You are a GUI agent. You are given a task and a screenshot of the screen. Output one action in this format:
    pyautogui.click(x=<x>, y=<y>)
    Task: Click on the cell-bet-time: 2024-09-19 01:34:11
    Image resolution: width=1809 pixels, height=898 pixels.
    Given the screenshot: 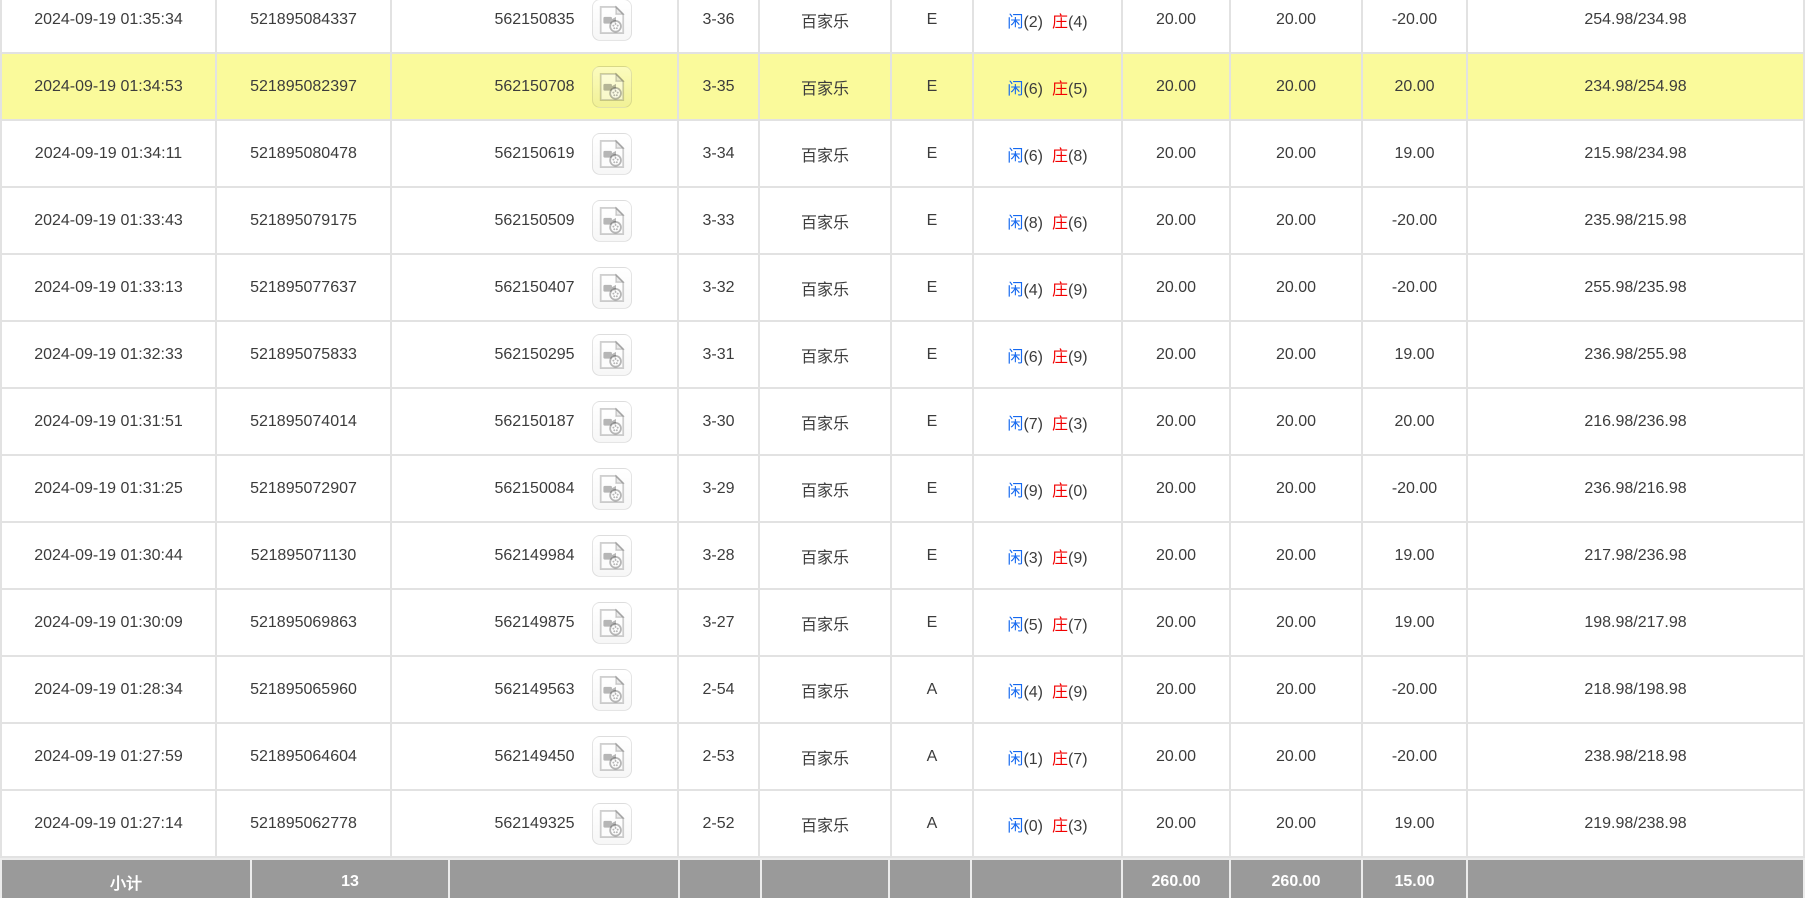 What is the action you would take?
    pyautogui.click(x=108, y=153)
    